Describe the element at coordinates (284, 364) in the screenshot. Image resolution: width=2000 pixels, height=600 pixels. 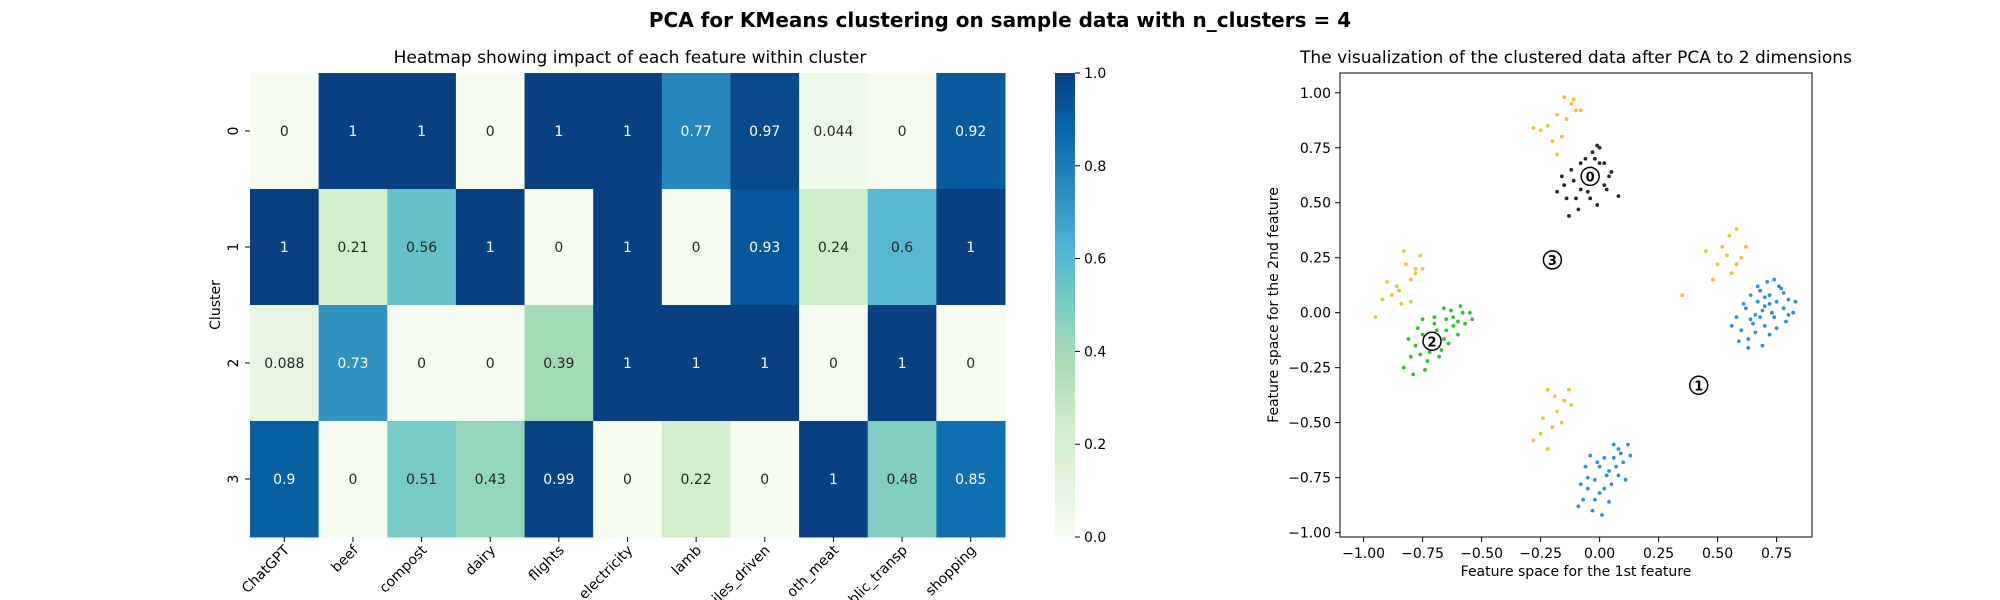
I see `heatmap-cell-label: 0.088` at that location.